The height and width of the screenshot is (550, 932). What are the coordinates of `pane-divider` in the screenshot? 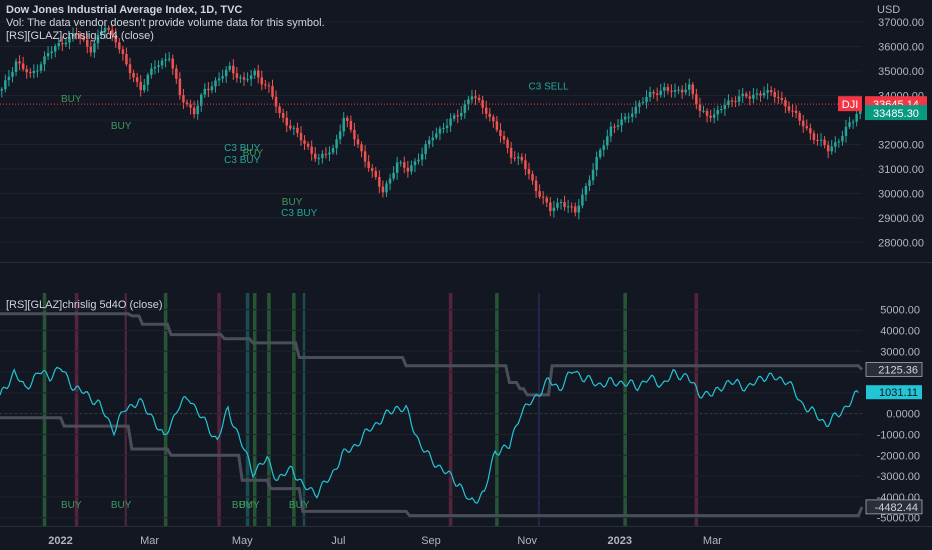 It's located at (466, 262).